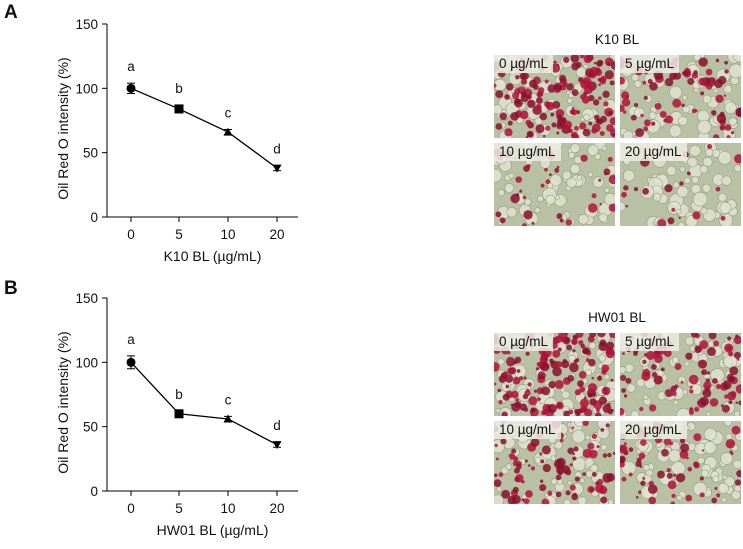  I want to click on micrograph-texture, so click(554, 96).